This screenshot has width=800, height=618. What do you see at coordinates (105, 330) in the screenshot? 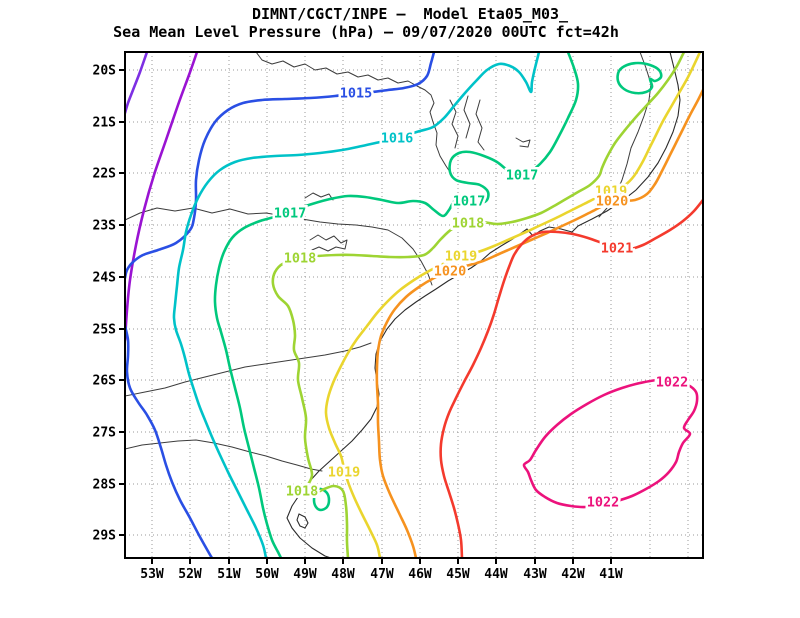
I see `lat-tick-label: 25S` at bounding box center [105, 330].